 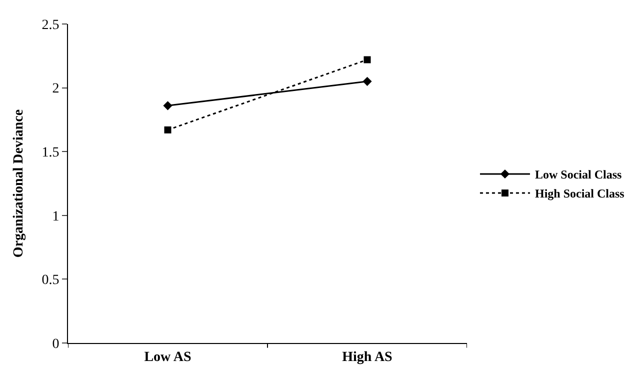 What do you see at coordinates (51, 153) in the screenshot?
I see `y-tick-label: 1.5` at bounding box center [51, 153].